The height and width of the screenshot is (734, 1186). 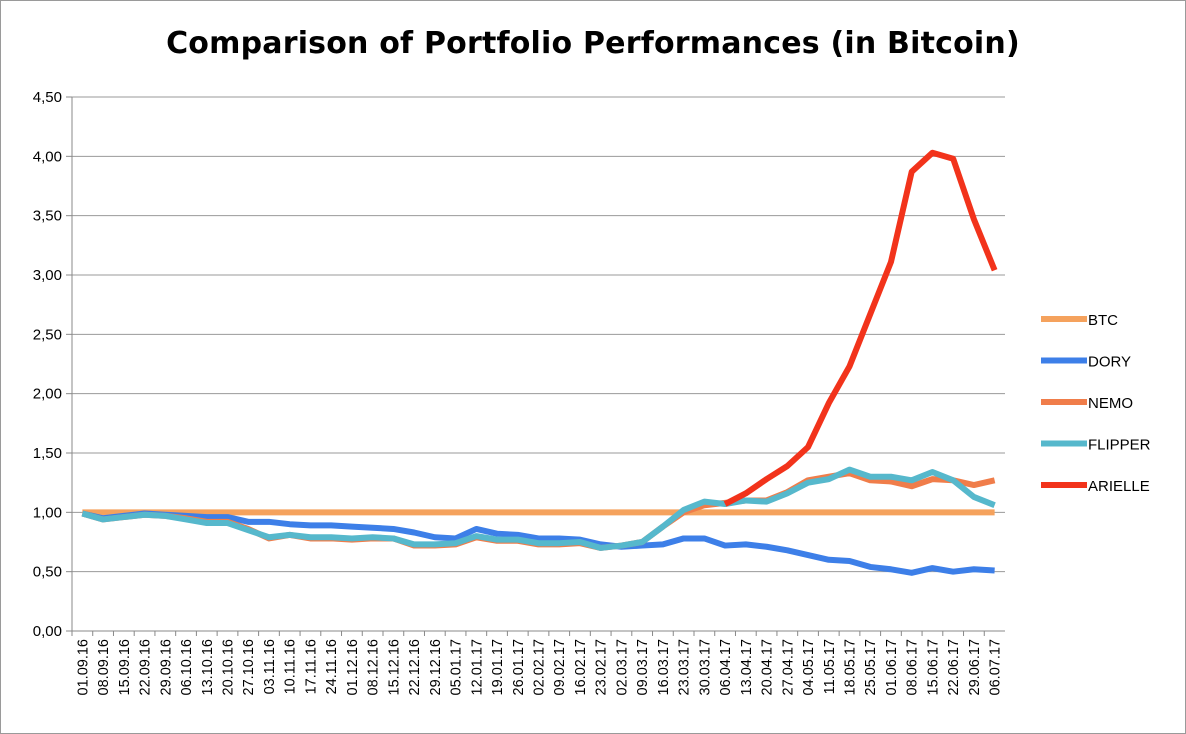 I want to click on legend-label-flipper: FLIPPER, so click(x=1119, y=445).